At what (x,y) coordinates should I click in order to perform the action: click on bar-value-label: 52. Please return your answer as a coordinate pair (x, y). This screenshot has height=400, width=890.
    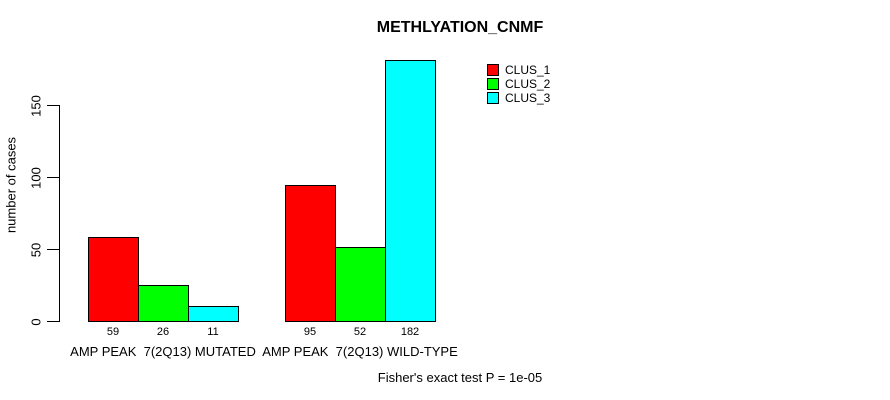
    Looking at the image, I should click on (360, 332).